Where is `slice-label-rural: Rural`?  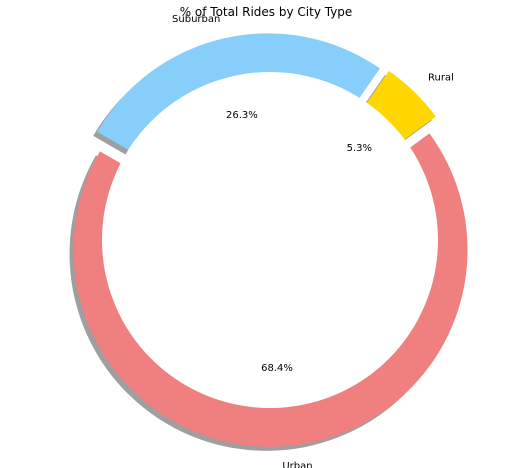 slice-label-rural: Rural is located at coordinates (441, 78).